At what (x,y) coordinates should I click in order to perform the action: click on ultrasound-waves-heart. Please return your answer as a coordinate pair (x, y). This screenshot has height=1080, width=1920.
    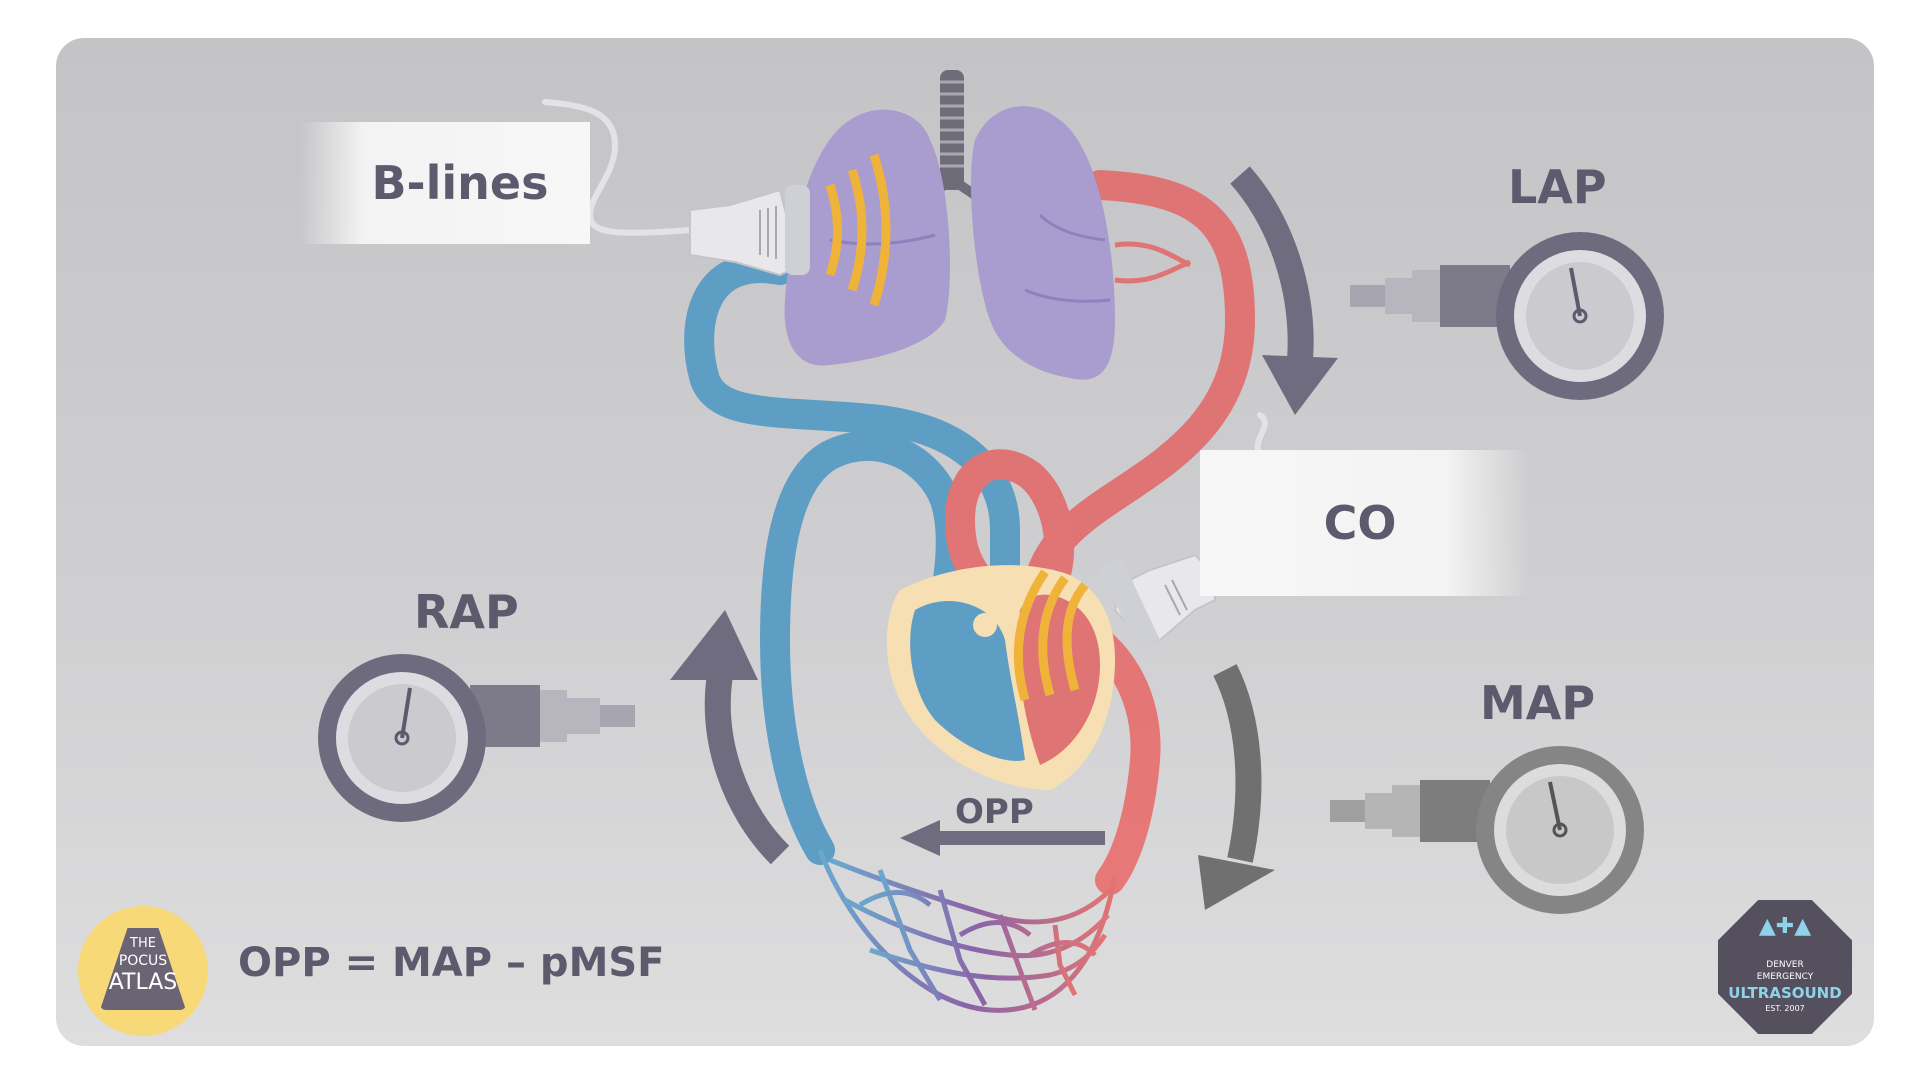
    Looking at the image, I should click on (1051, 635).